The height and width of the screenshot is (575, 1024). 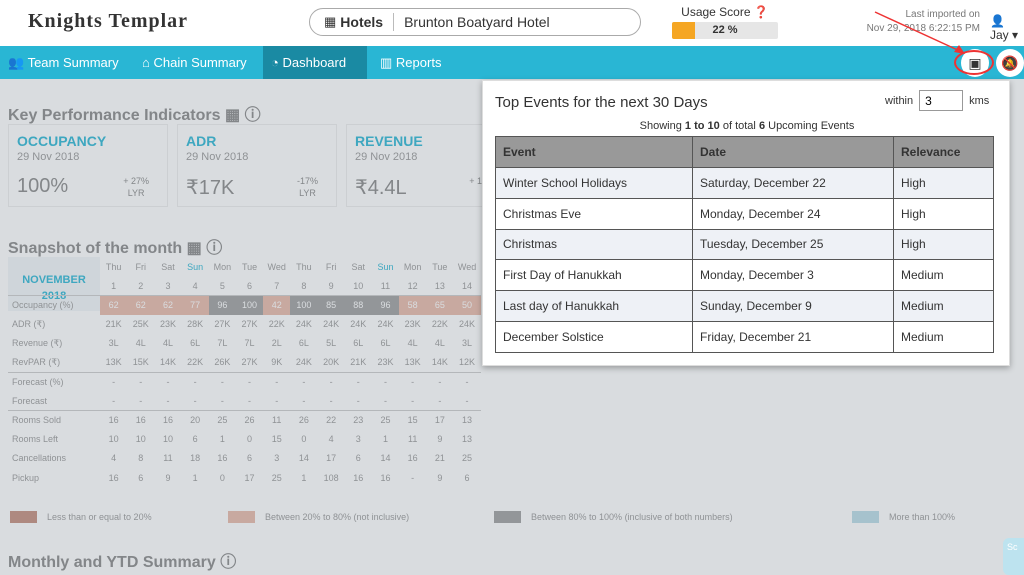 I want to click on legend-swatch, so click(x=865, y=517).